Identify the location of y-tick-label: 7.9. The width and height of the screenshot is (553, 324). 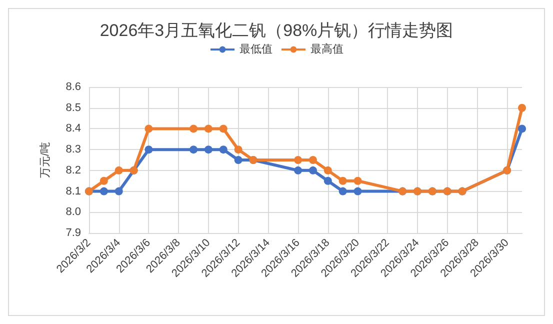
(73, 233).